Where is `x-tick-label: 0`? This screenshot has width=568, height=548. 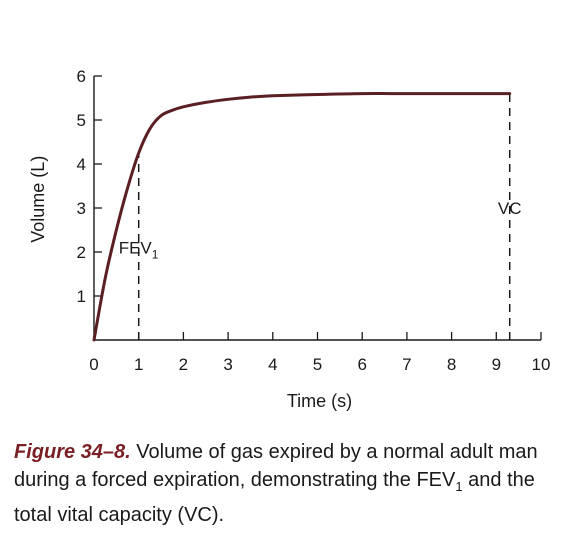
x-tick-label: 0 is located at coordinates (93, 364).